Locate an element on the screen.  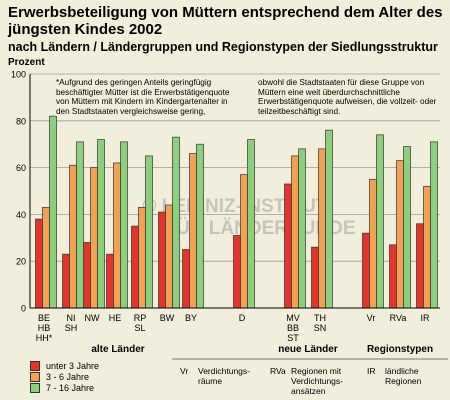
x-tick-label: SH is located at coordinates (71, 328).